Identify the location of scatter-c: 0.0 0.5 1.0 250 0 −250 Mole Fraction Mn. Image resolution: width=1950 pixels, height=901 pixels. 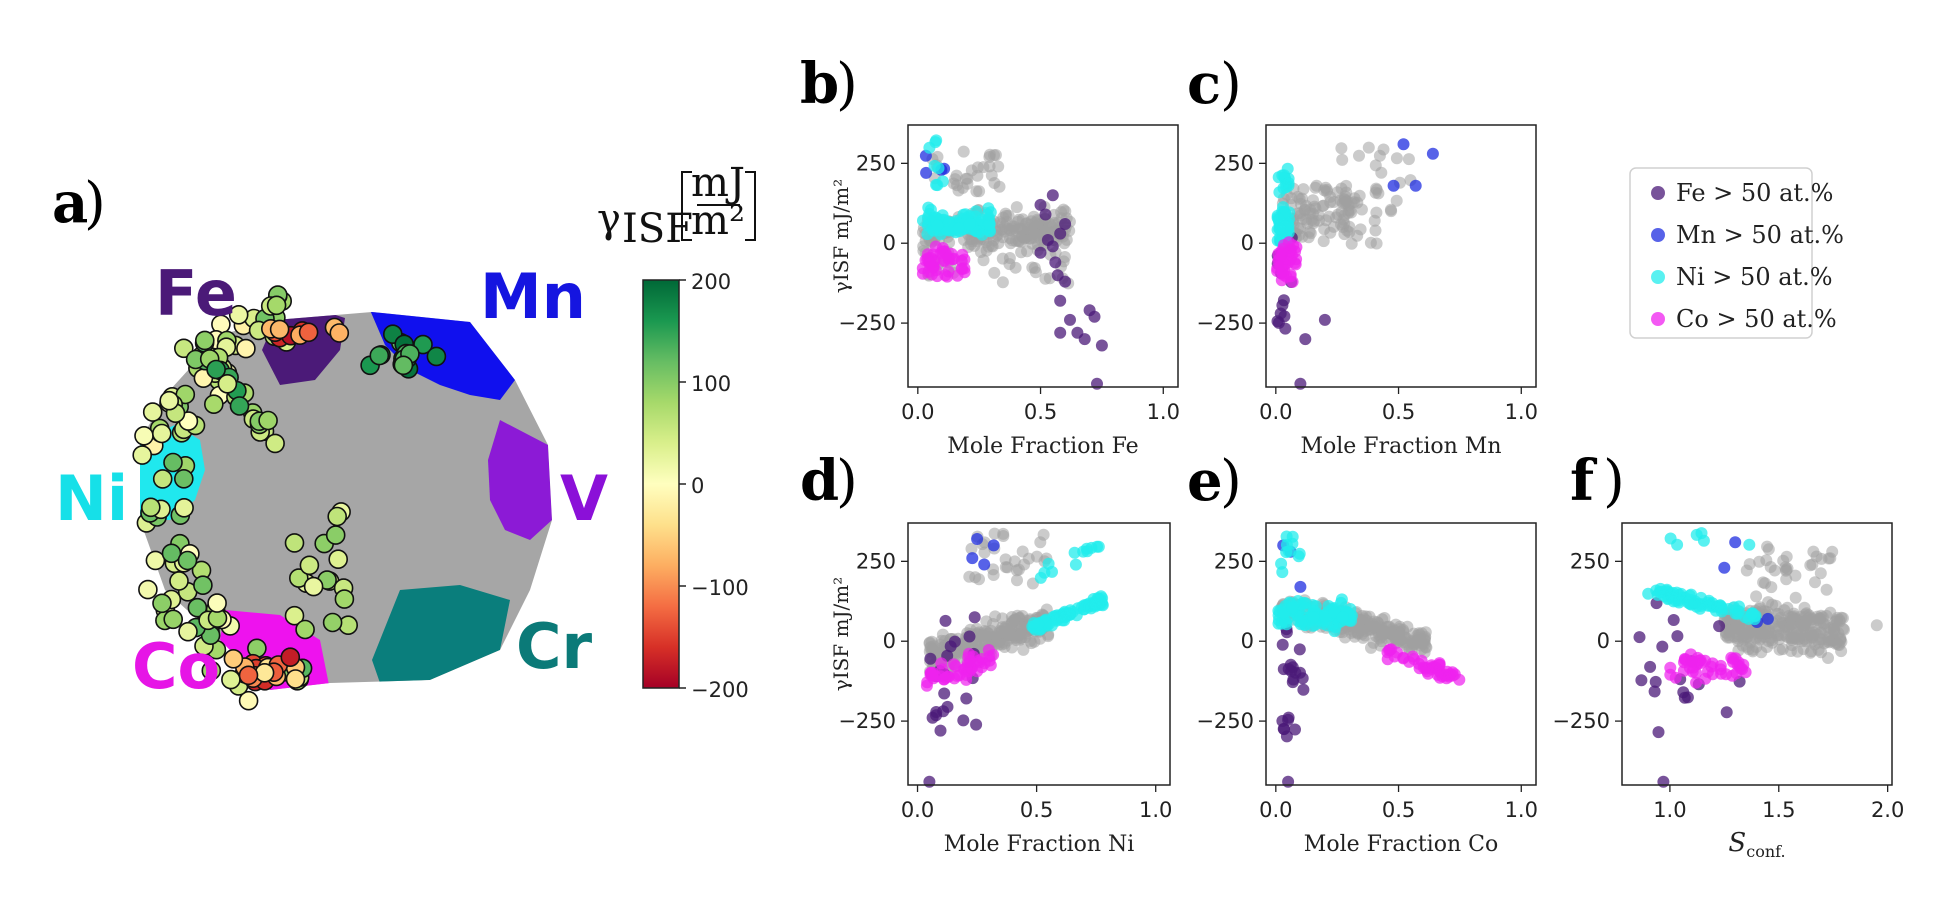
(1367, 291).